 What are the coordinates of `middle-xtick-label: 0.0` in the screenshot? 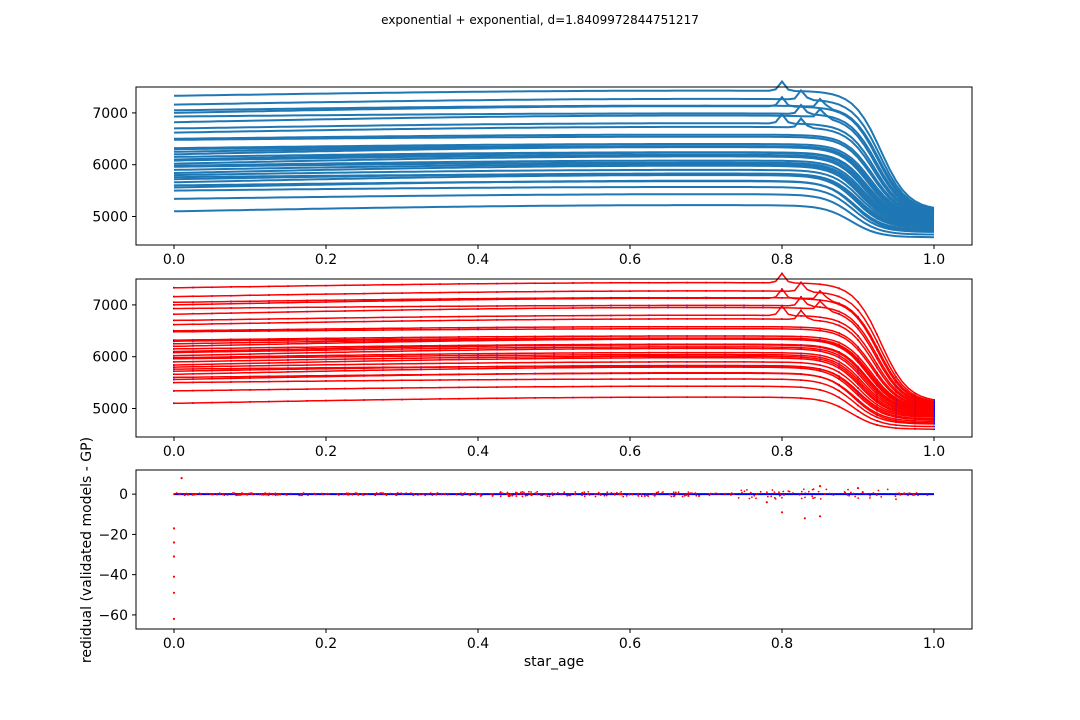 It's located at (174, 452).